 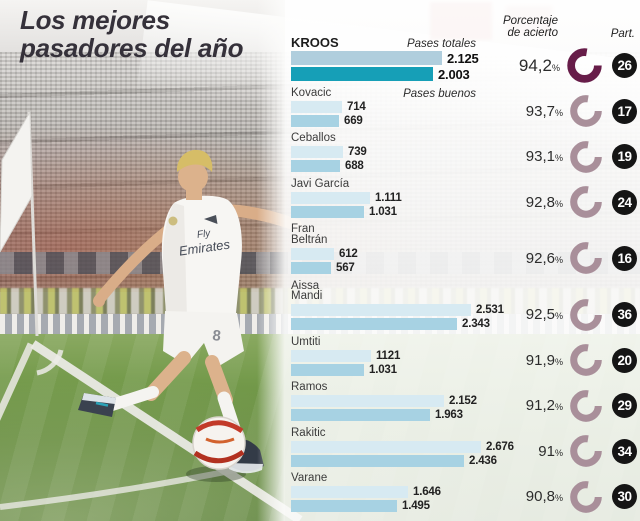 I want to click on player-bars: 2.125 2.003, so click(x=464, y=66).